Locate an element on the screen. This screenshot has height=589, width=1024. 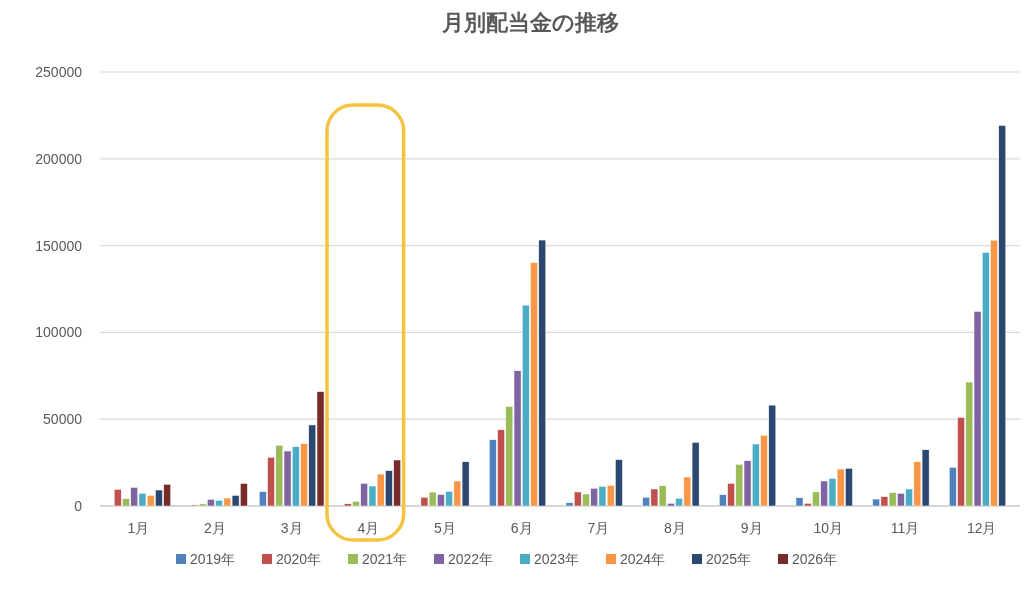
x-tick-label: 1月 is located at coordinates (138, 528).